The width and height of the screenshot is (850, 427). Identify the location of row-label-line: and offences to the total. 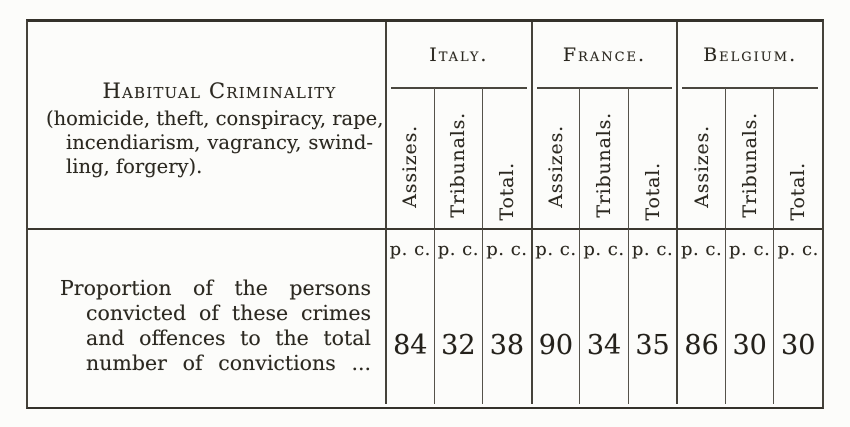
(228, 338).